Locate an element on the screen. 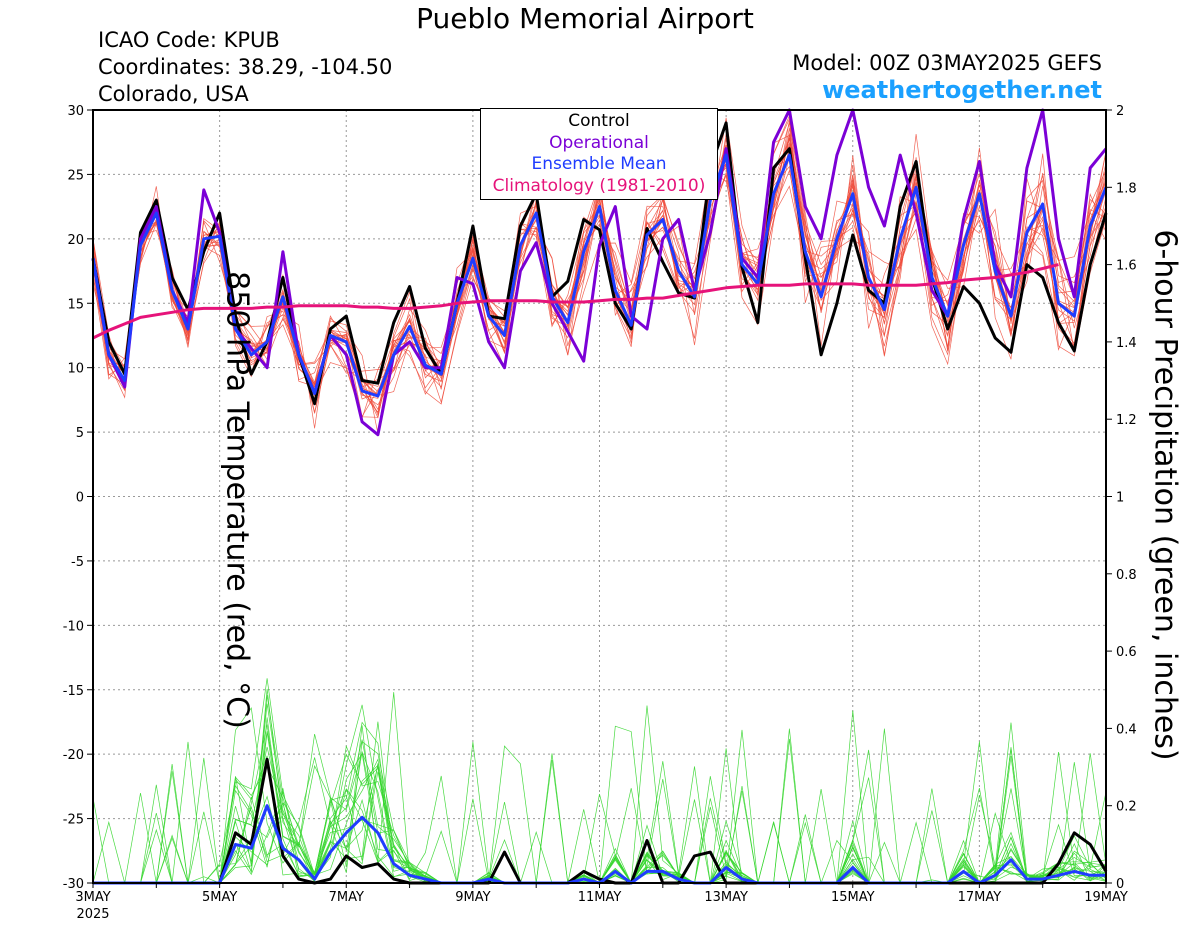 This screenshot has height=927, width=1200. site-link: weathertogether.net is located at coordinates (962, 90).